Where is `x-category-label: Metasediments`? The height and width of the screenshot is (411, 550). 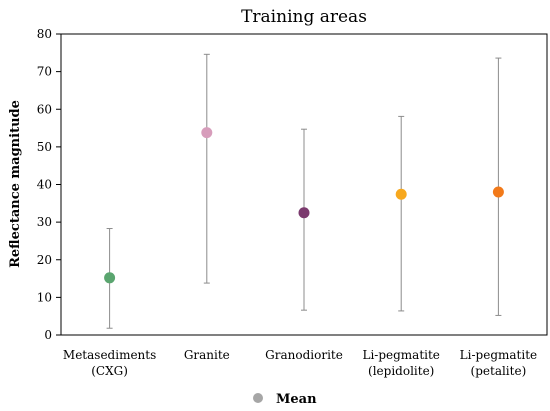 x-category-label: Metasediments is located at coordinates (109, 355).